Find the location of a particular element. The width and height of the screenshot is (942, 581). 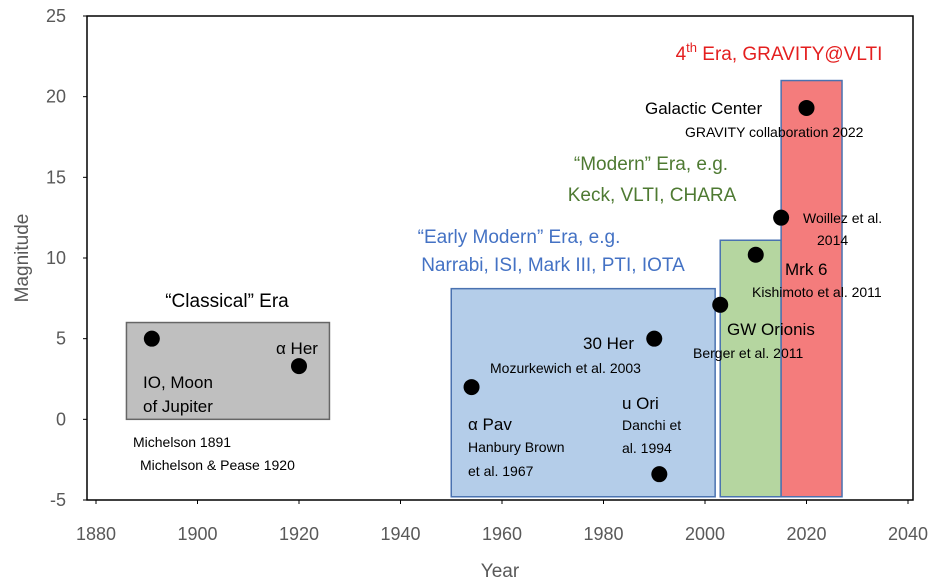

x-tick-label: 1980 is located at coordinates (603, 534).